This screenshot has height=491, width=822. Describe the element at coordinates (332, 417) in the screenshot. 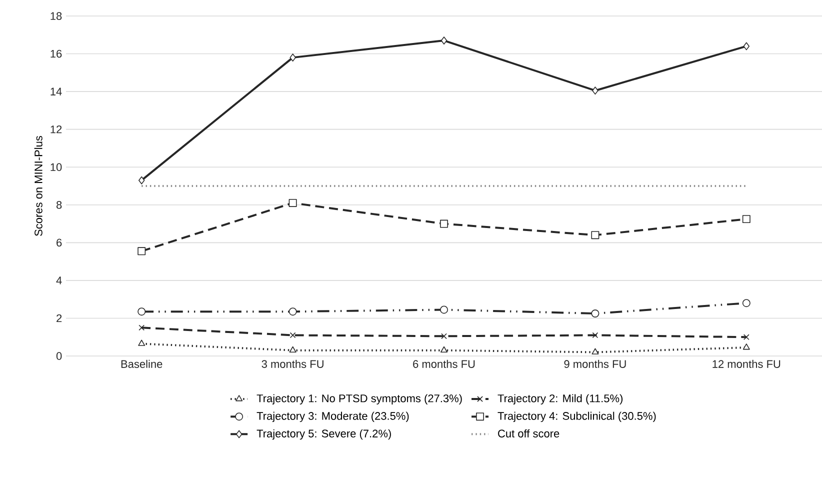

I see `legend-label: Trajectory 3: Moderate (23.5%)` at that location.